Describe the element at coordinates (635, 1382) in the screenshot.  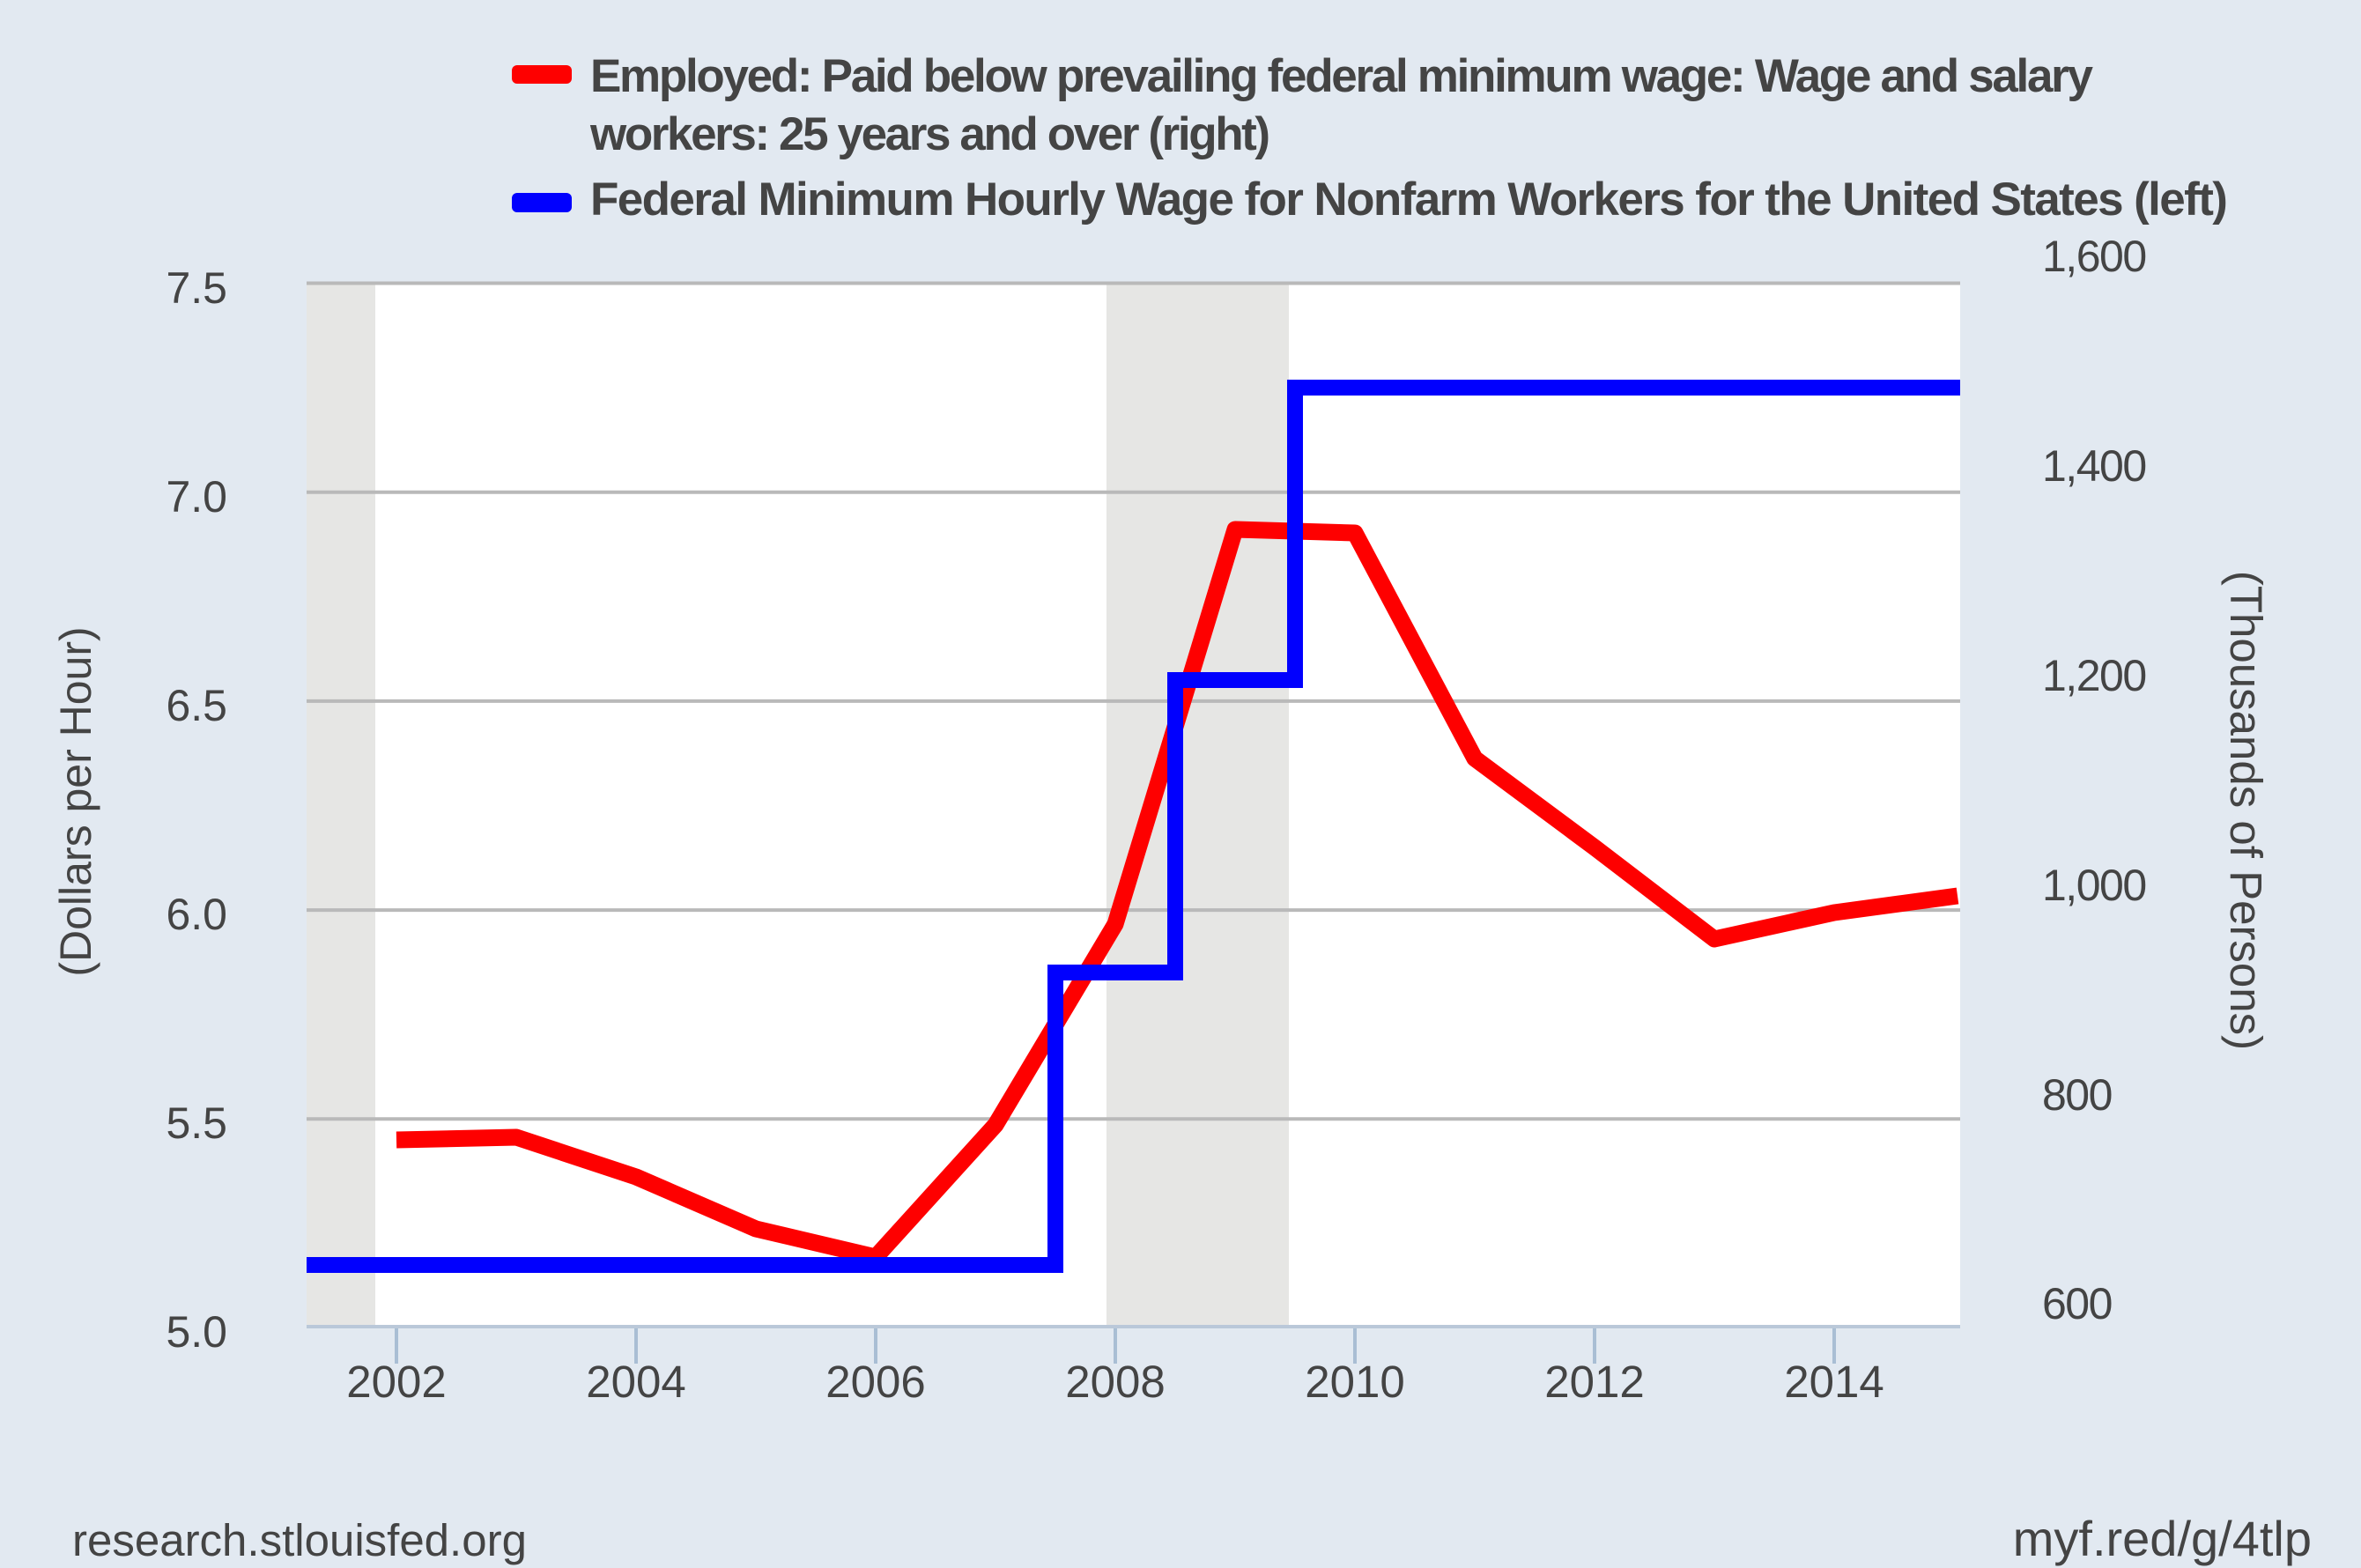
I see `svg-text: 2004` at that location.